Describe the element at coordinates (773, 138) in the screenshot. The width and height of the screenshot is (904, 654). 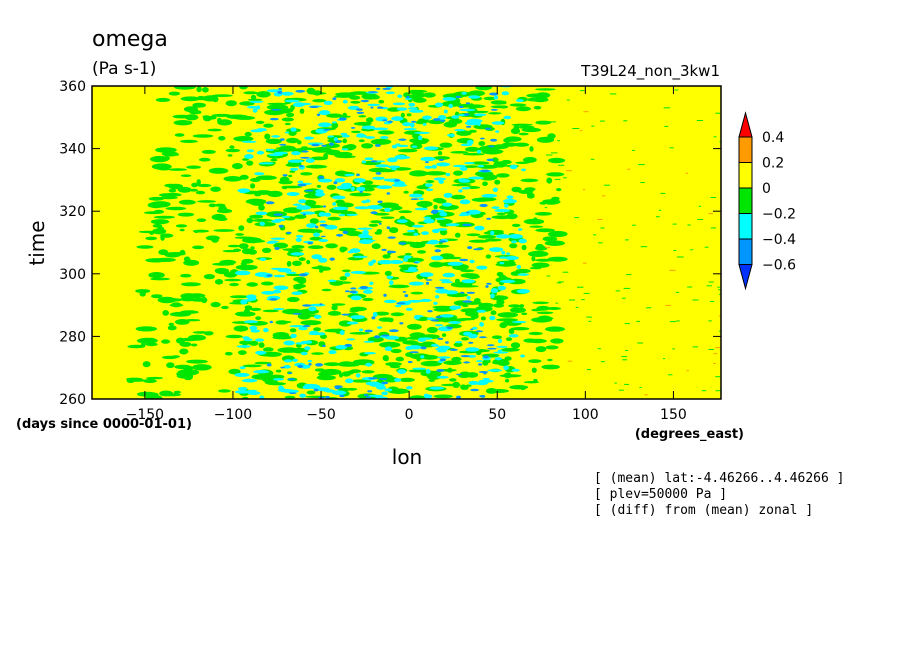
I see `colorbar-label: 0.4` at that location.